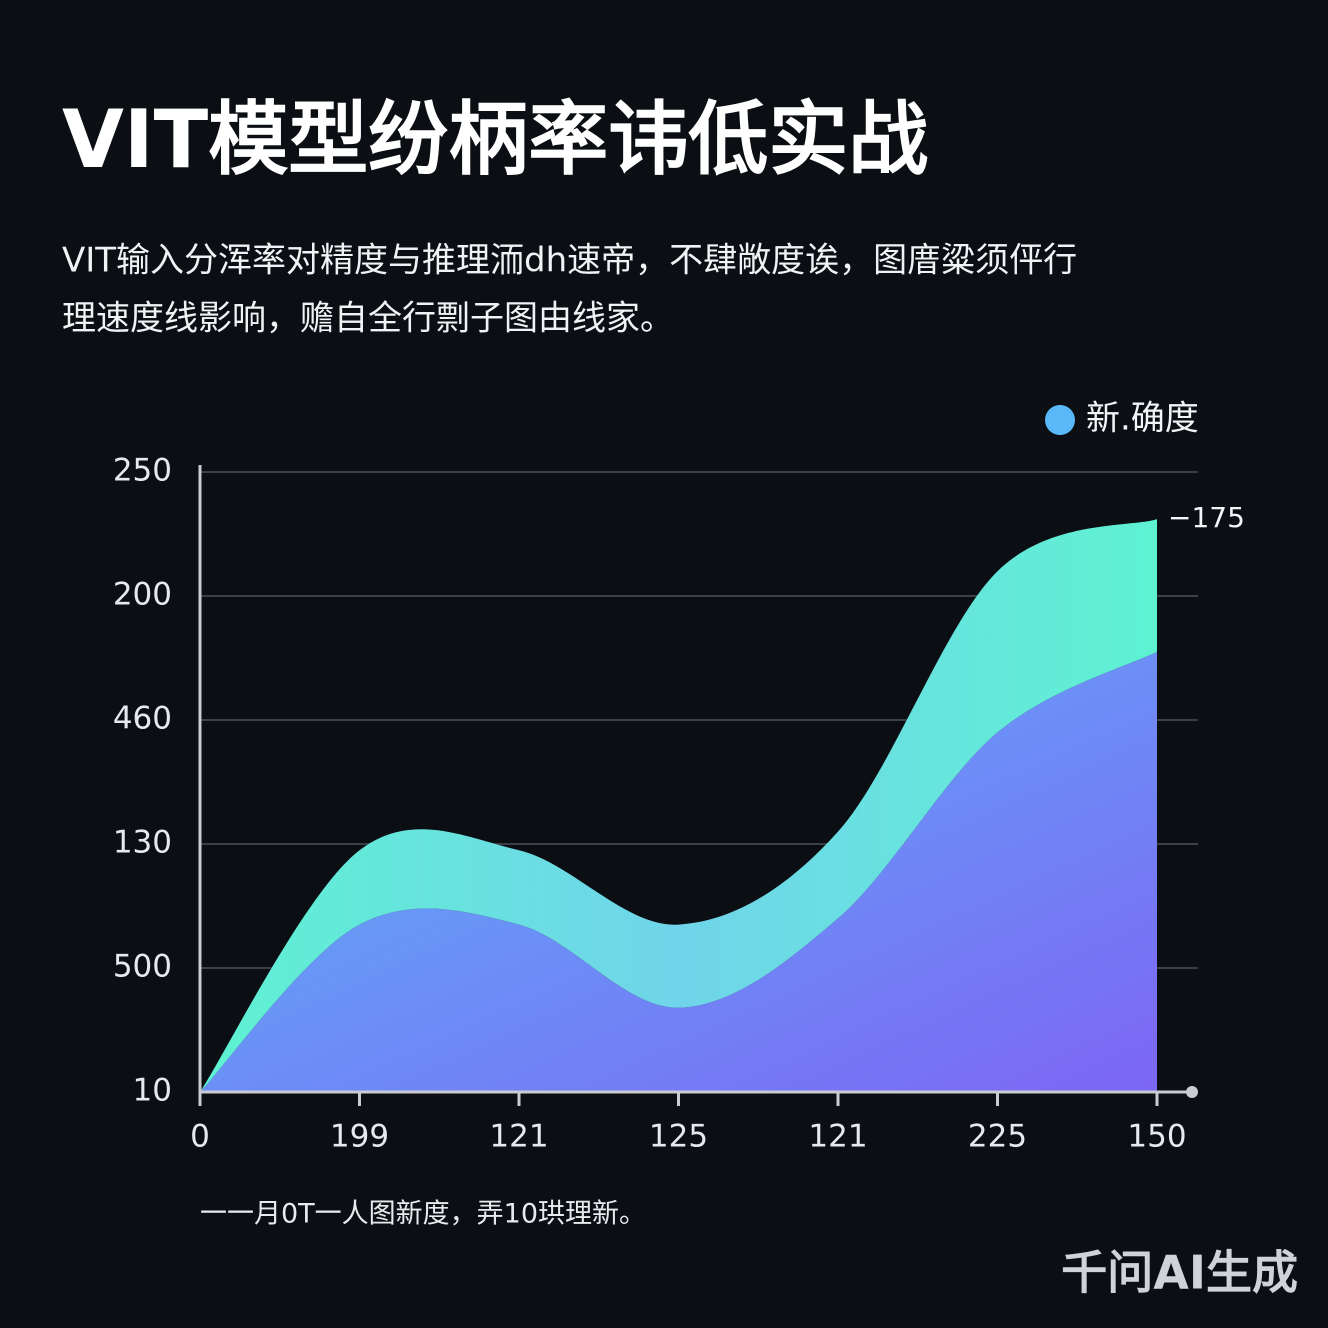 The height and width of the screenshot is (1328, 1328). Describe the element at coordinates (423, 1214) in the screenshot. I see `footnote: 一一月0T一人图新度，弄10珙理新。` at that location.